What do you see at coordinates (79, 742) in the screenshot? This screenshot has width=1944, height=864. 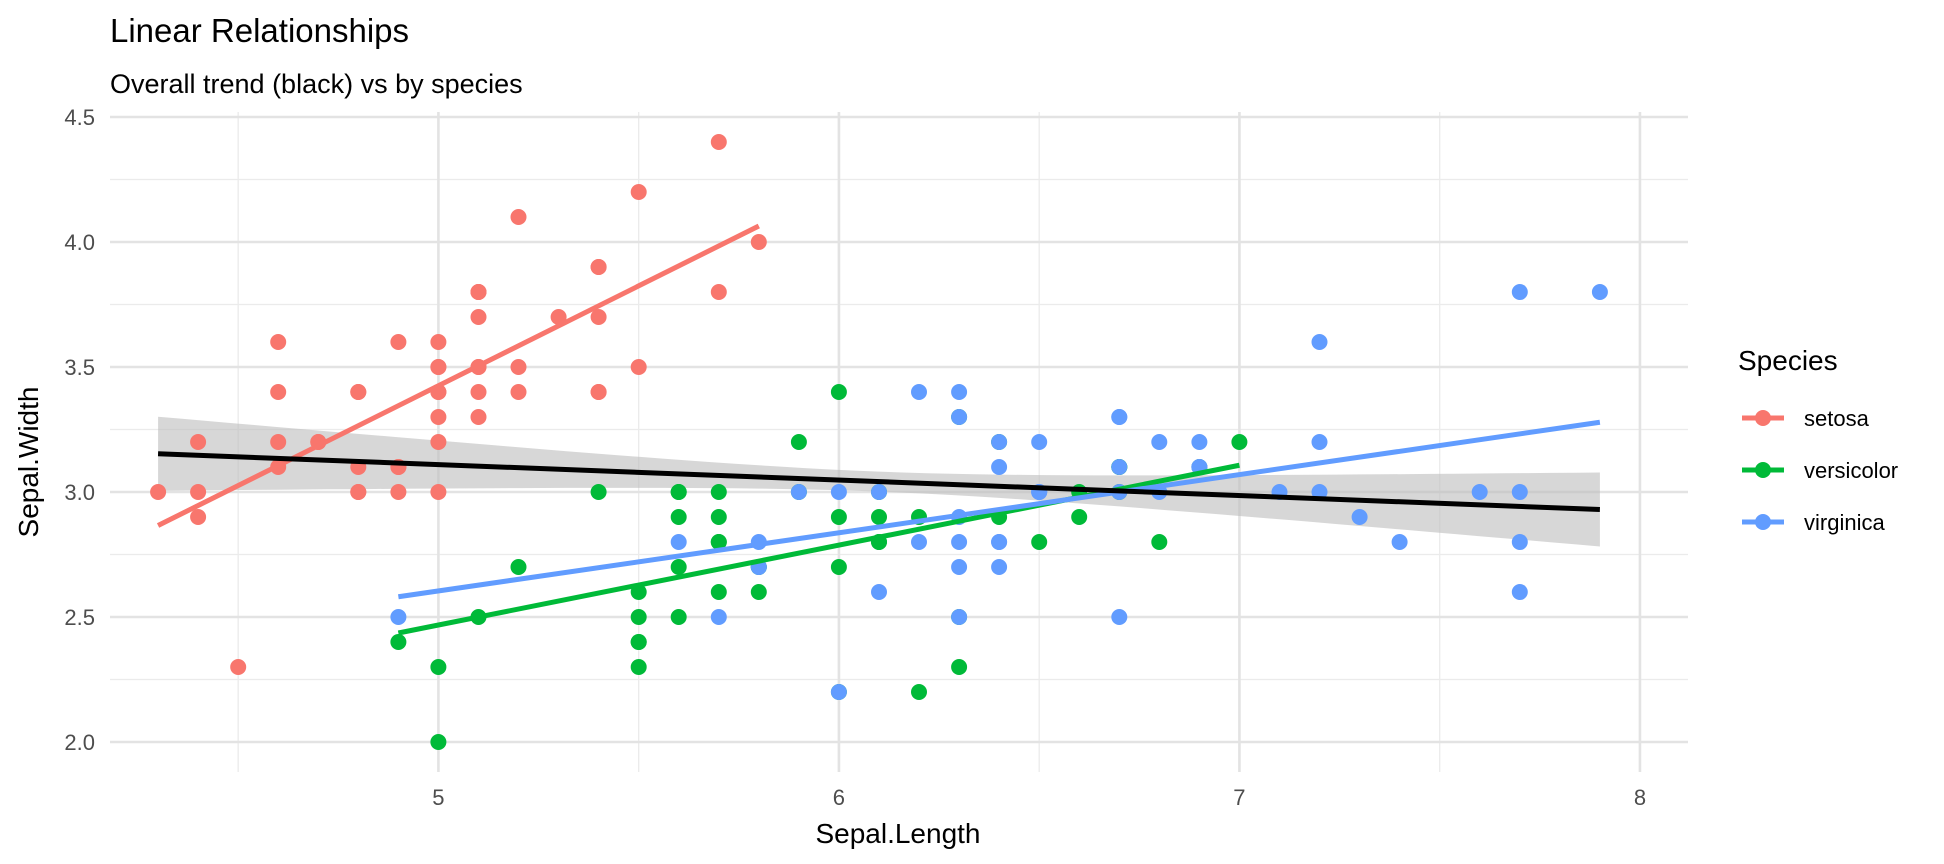 I see `y-tick-label: 2.0` at bounding box center [79, 742].